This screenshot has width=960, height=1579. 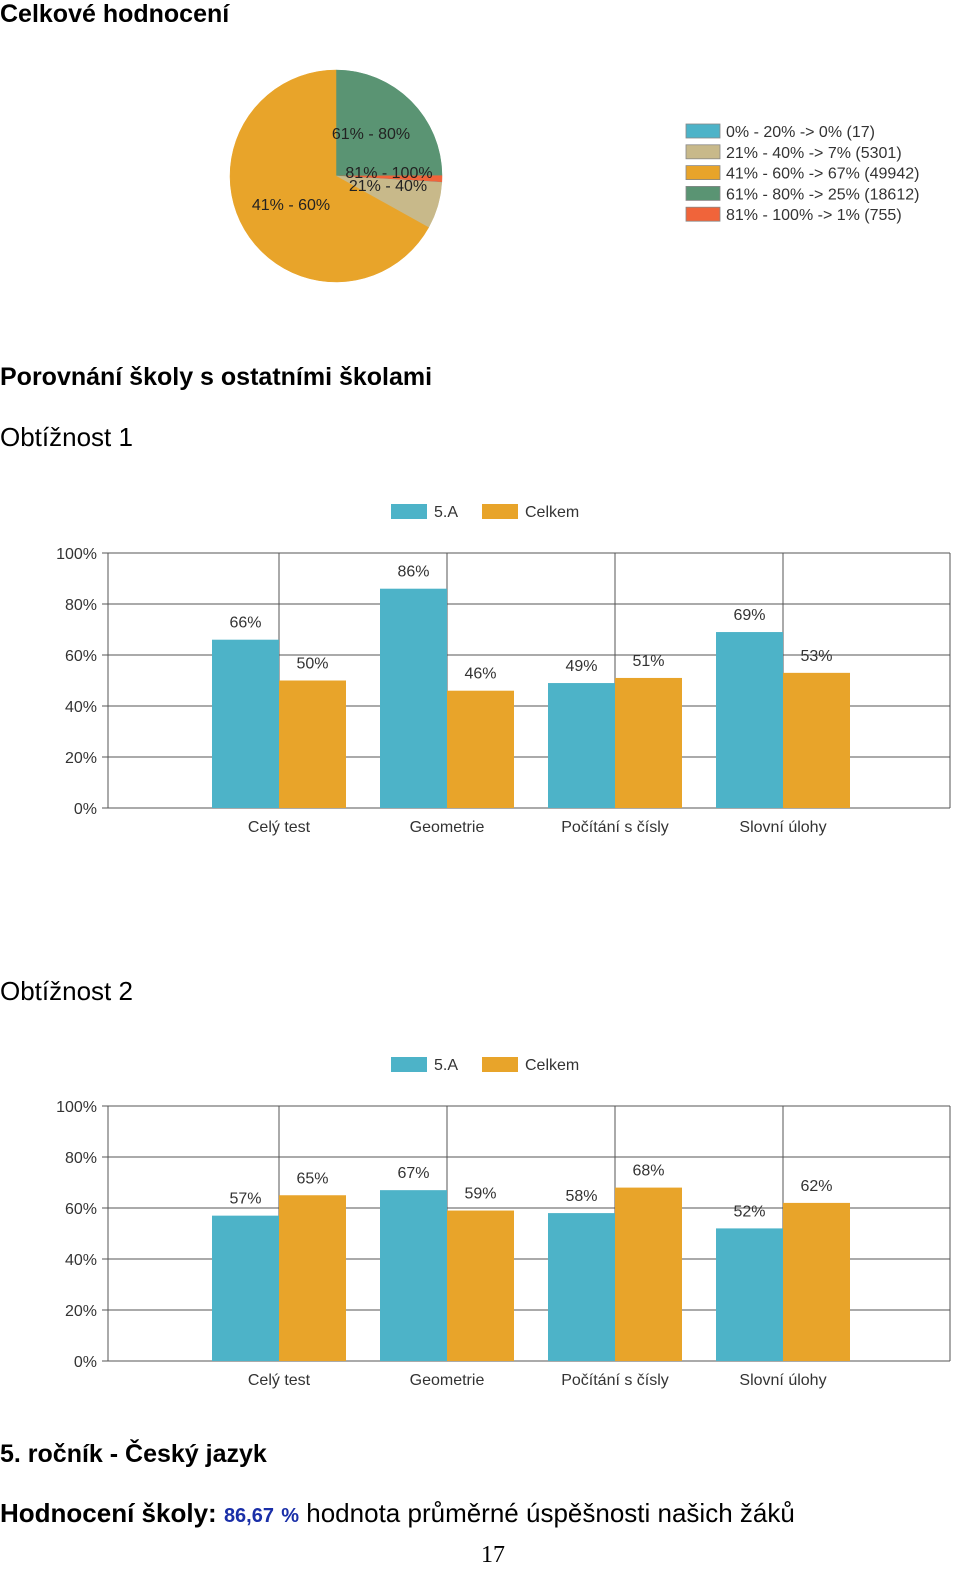 What do you see at coordinates (493, 1555) in the screenshot?
I see `page-number: 17` at bounding box center [493, 1555].